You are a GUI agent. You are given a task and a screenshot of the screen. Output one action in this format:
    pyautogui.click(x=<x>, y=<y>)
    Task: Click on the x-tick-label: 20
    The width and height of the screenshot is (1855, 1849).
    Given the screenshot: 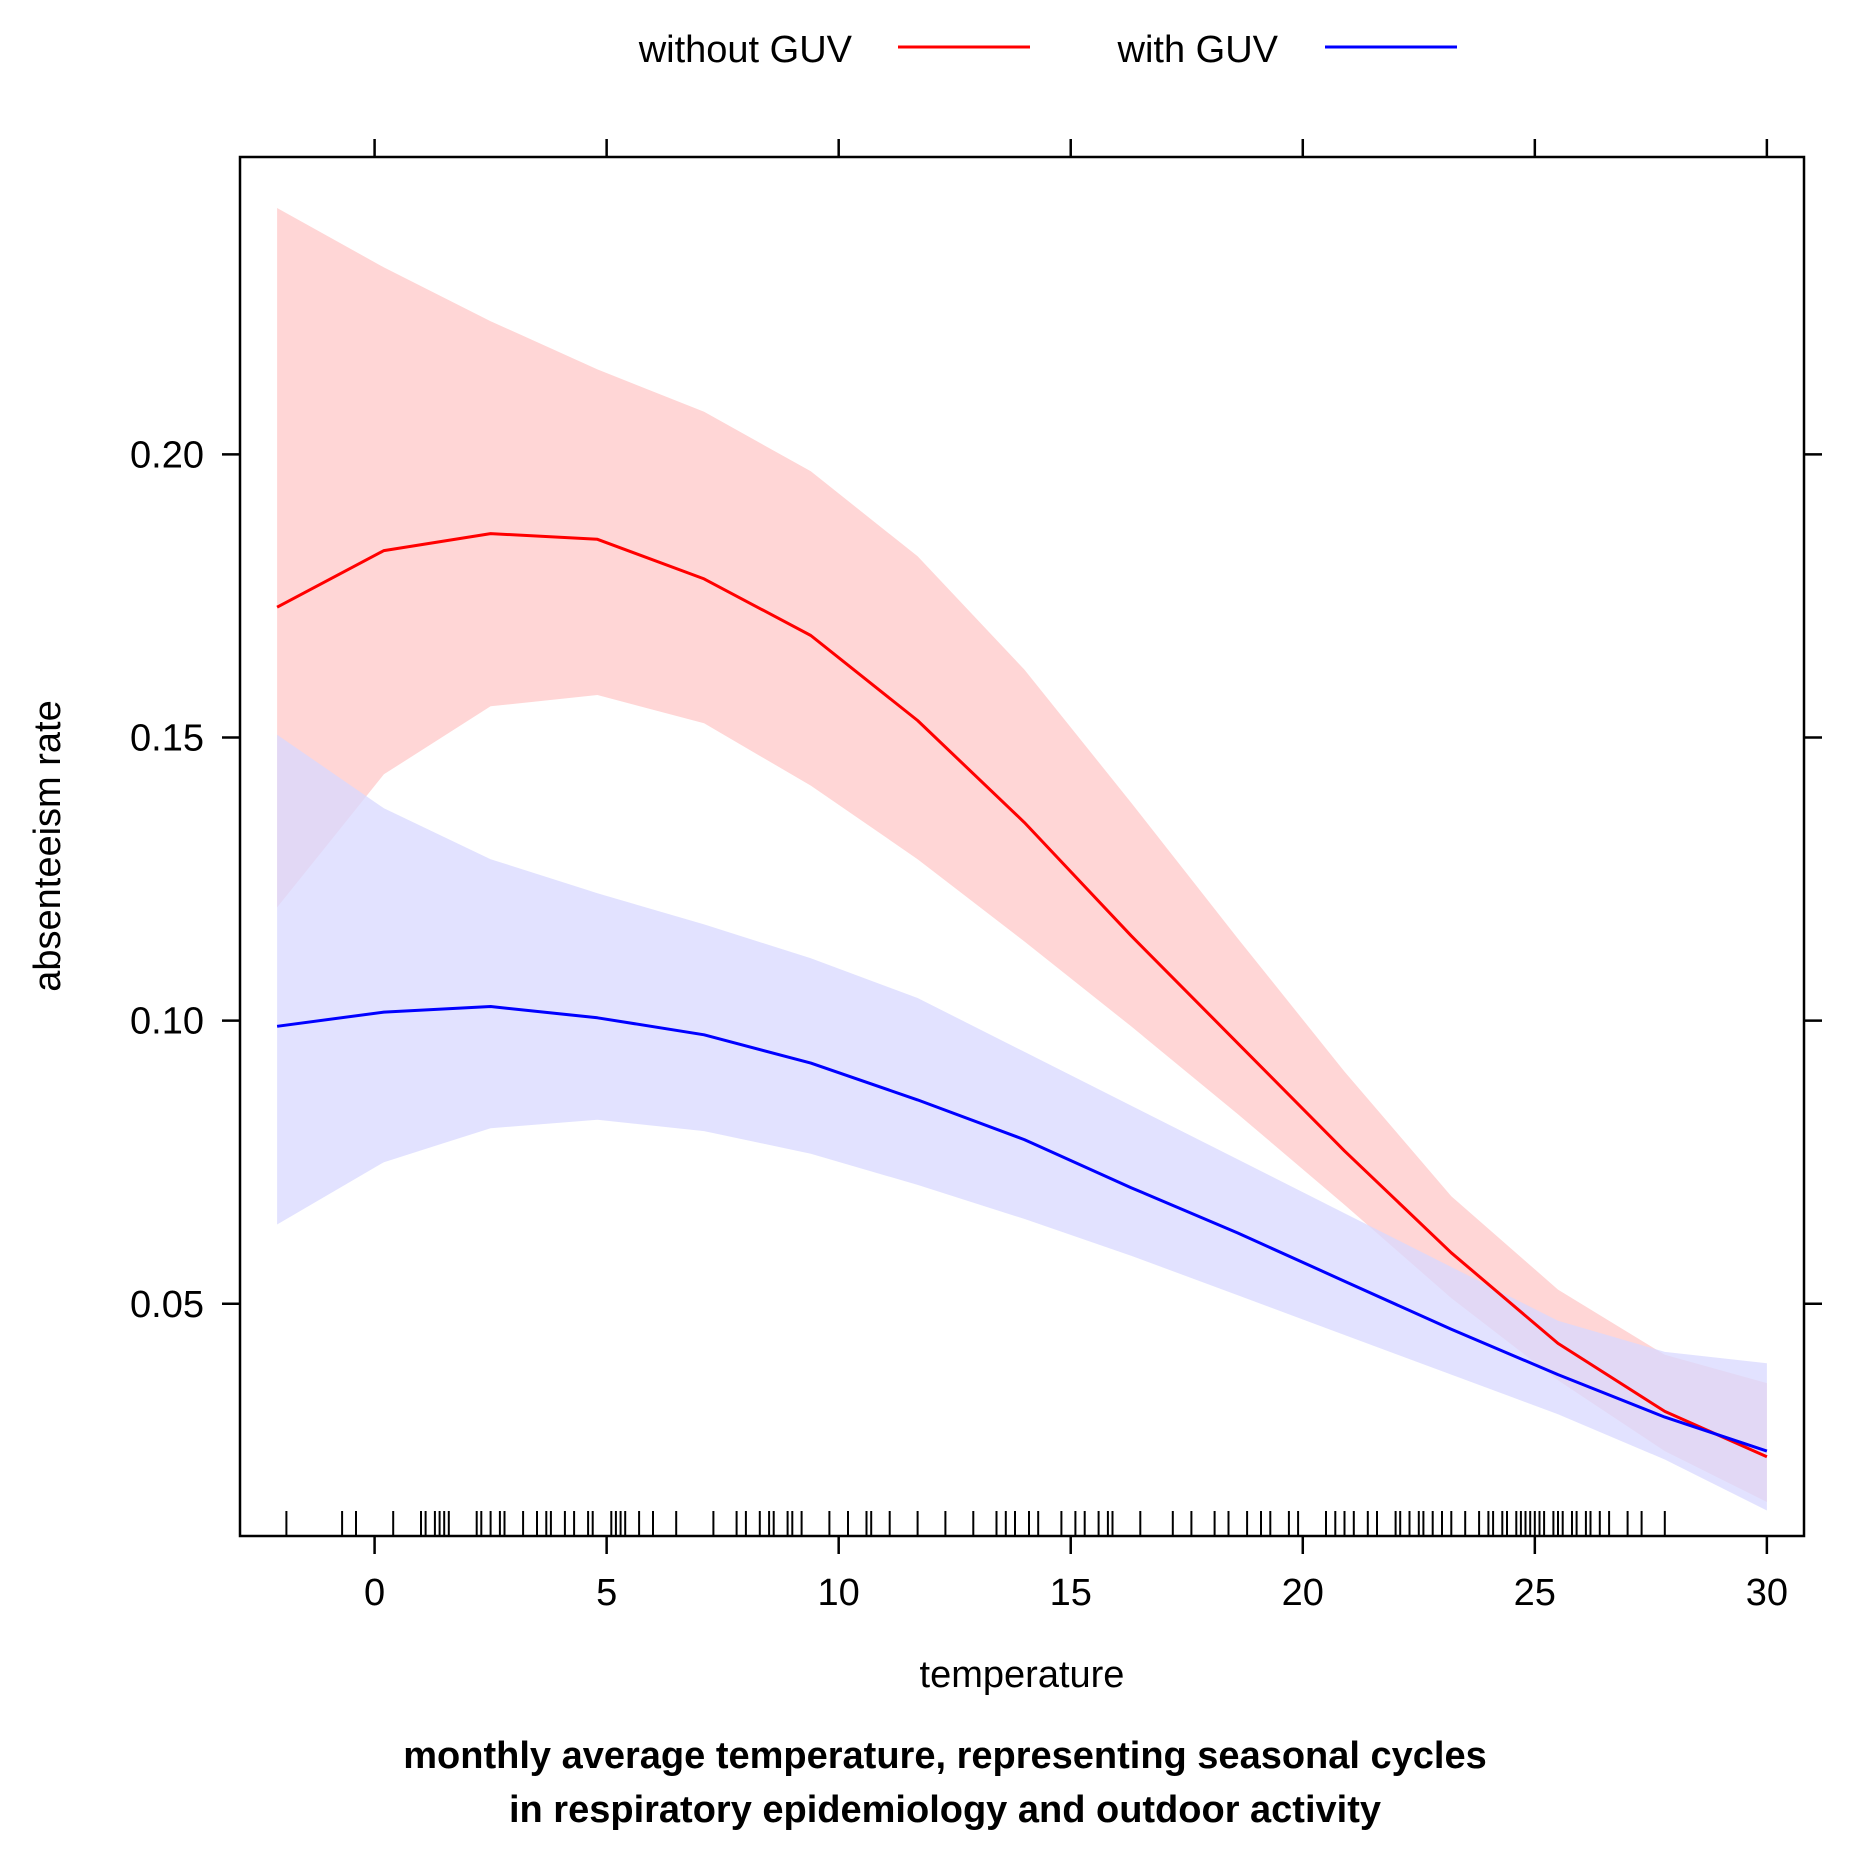 What is the action you would take?
    pyautogui.click(x=1303, y=1593)
    